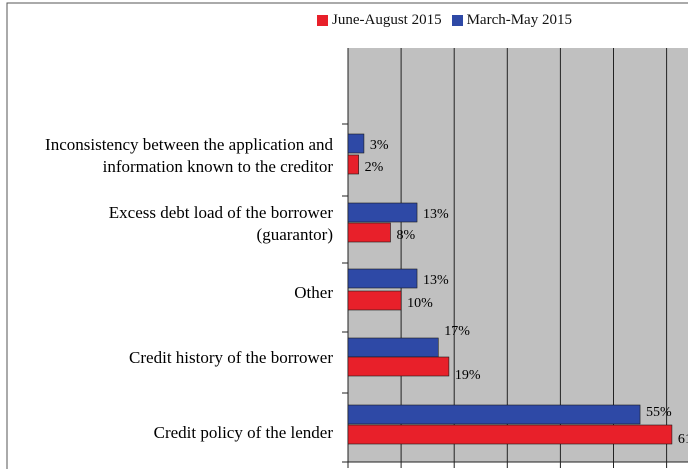 This screenshot has width=688, height=469. What do you see at coordinates (218, 166) in the screenshot?
I see `category-label: information known to the creditor` at bounding box center [218, 166].